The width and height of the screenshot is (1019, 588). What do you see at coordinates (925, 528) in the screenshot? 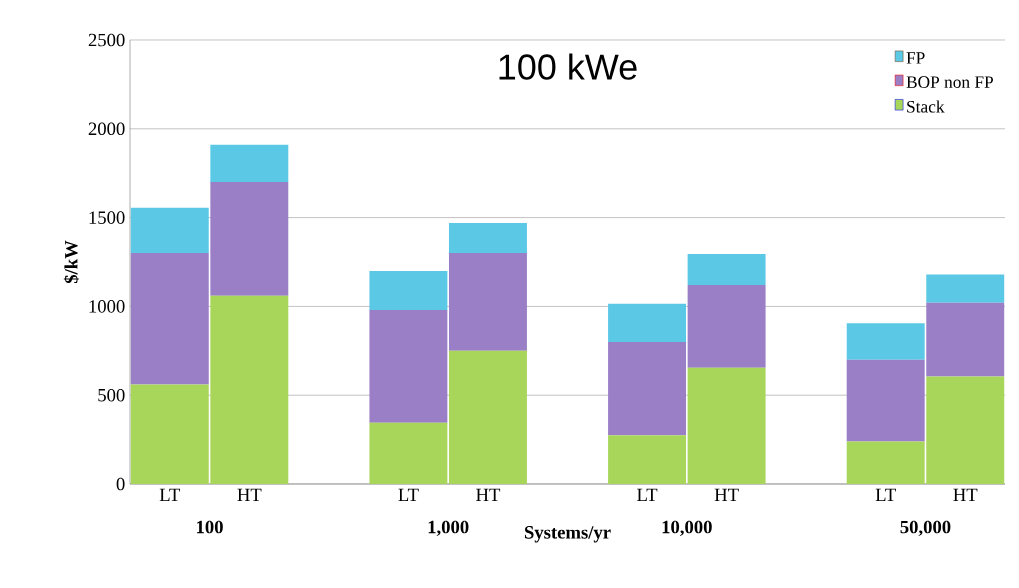
I see `text: 50,000` at bounding box center [925, 528].